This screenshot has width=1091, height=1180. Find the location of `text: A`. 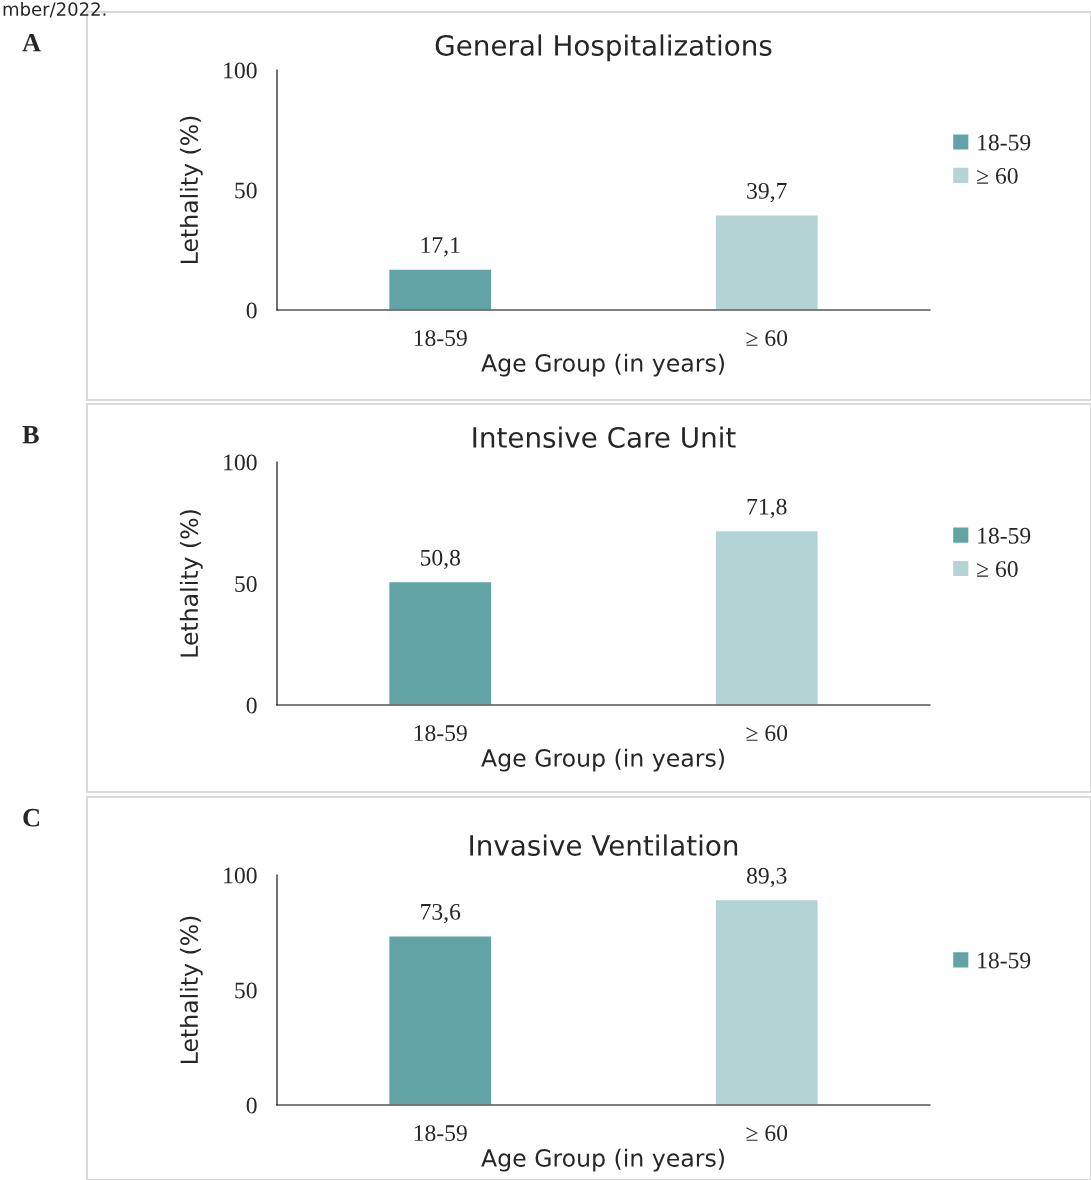

text: A is located at coordinates (31, 42).